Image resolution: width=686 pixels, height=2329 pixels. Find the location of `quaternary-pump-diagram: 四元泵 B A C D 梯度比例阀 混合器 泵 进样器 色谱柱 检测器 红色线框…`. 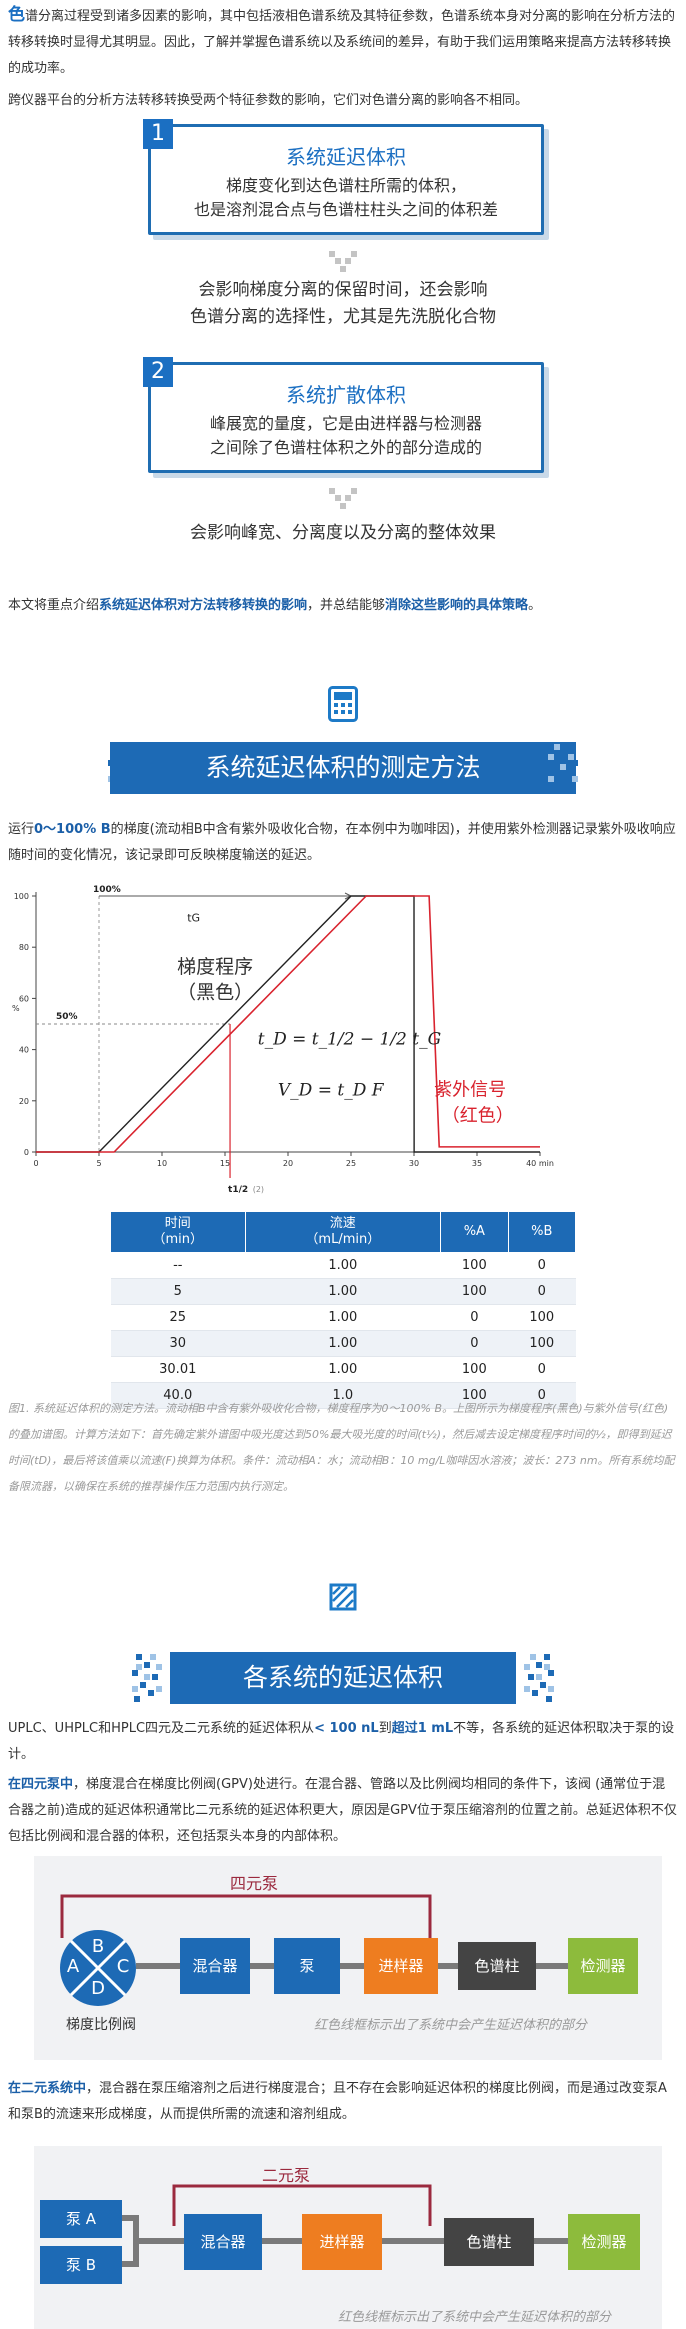

quaternary-pump-diagram: 四元泵 B A C D 梯度比例阀 混合器 泵 进样器 色谱柱 检测器 红色线框… is located at coordinates (348, 1958).